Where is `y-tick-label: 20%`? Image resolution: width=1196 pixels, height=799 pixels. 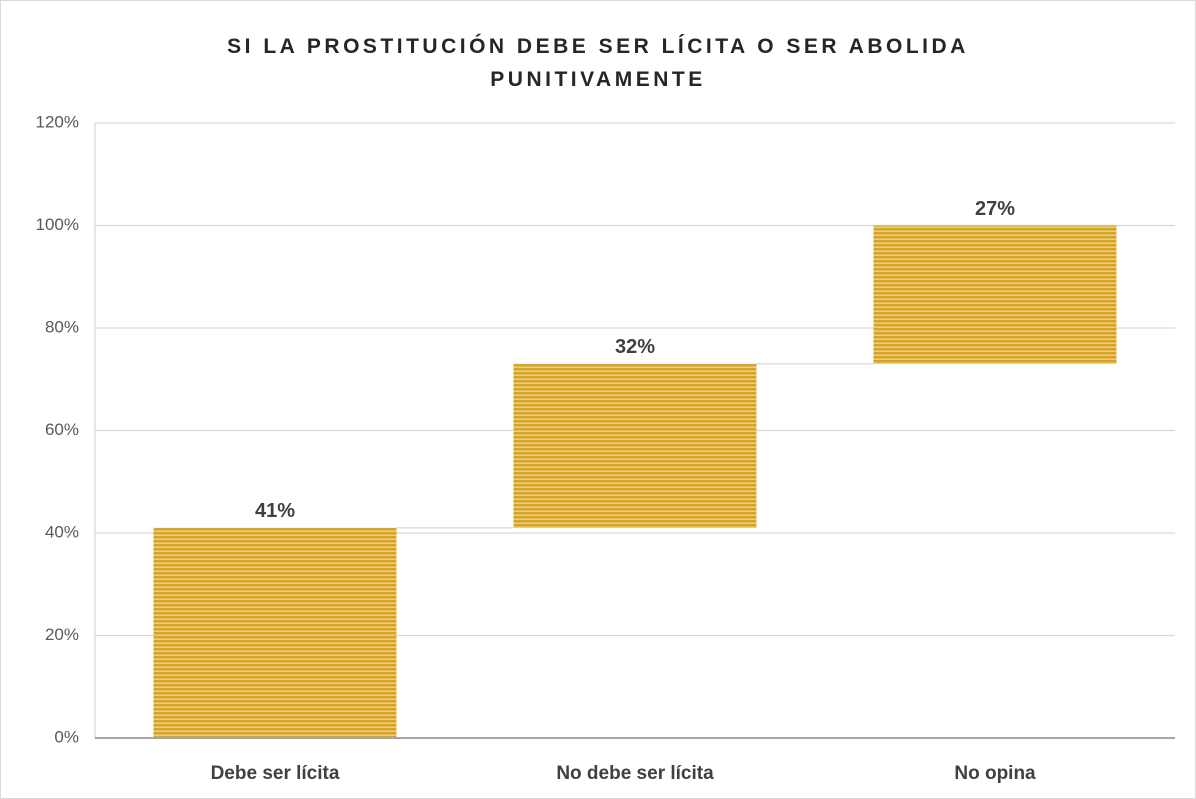 y-tick-label: 20% is located at coordinates (62, 634).